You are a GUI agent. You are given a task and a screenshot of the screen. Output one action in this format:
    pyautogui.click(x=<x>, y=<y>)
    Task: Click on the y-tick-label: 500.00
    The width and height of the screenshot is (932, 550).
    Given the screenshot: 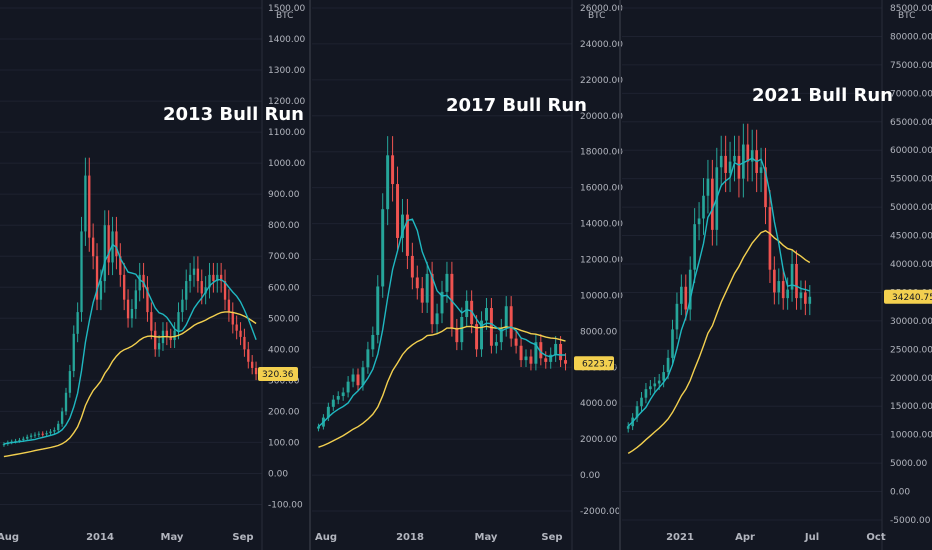 What is the action you would take?
    pyautogui.click(x=284, y=319)
    